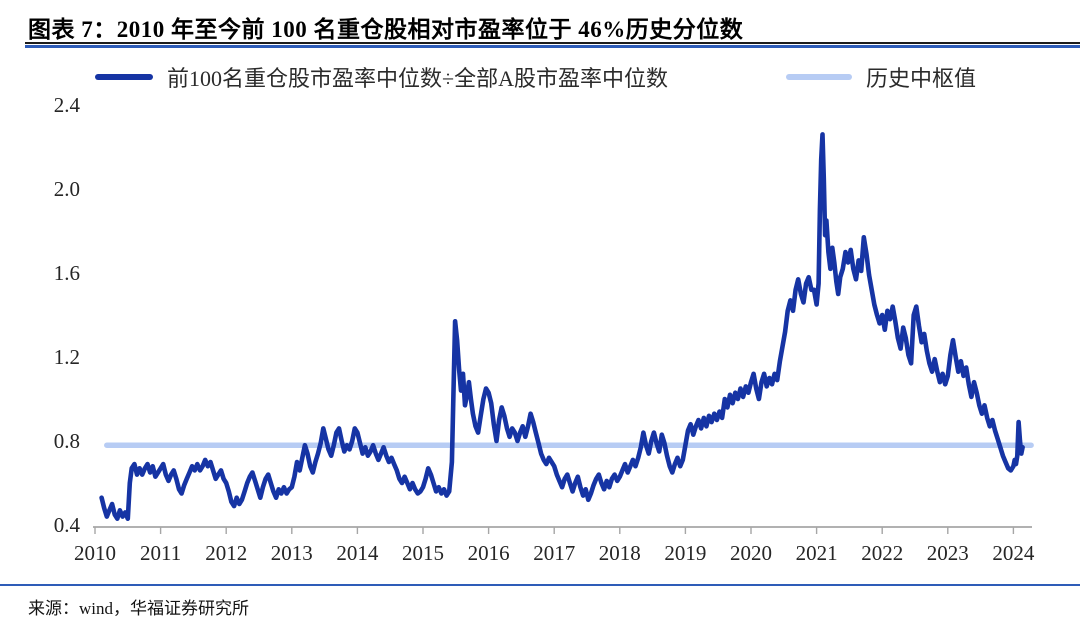 The image size is (1080, 629). I want to click on y-tick-label: 0.4, so click(66, 525).